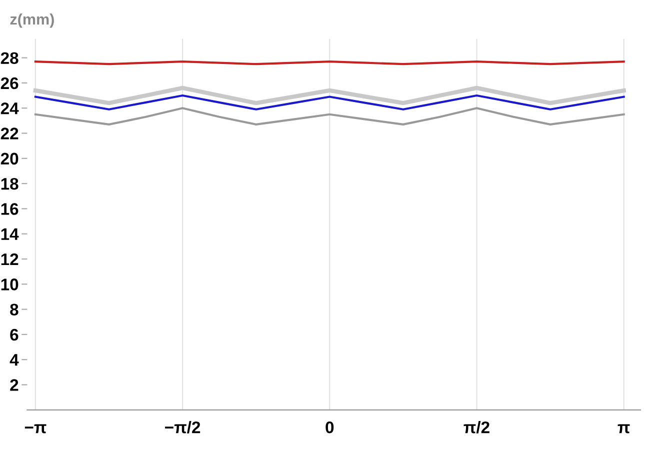 This screenshot has height=458, width=647. I want to click on x-tick-label: −π/2, so click(182, 427).